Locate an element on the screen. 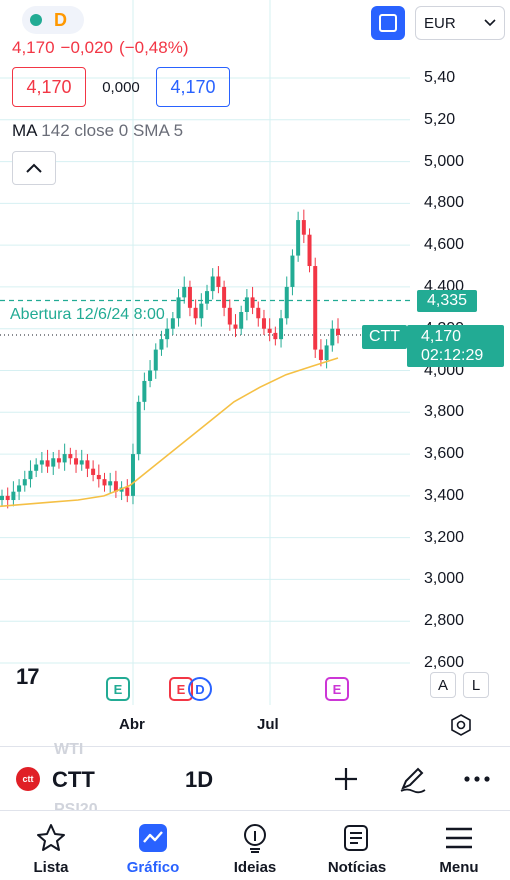  hamburger-menu-icon is located at coordinates (459, 838).